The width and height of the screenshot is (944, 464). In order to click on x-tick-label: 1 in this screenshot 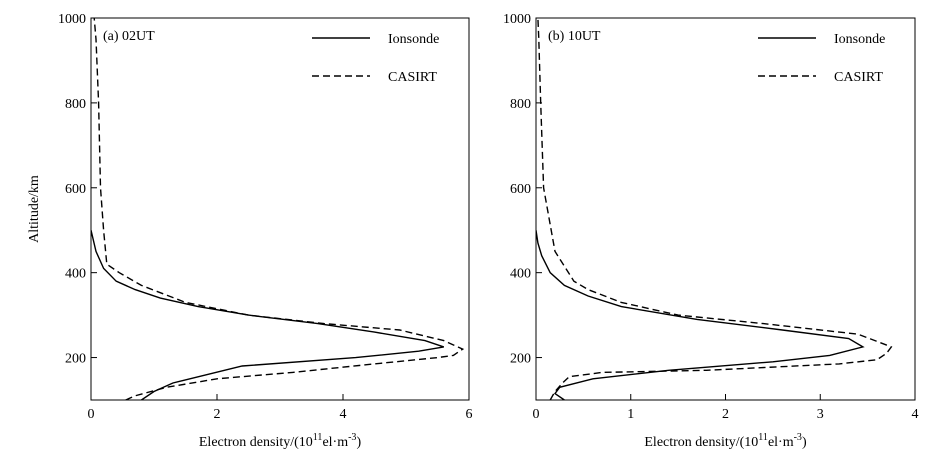, I will do `click(630, 414)`.